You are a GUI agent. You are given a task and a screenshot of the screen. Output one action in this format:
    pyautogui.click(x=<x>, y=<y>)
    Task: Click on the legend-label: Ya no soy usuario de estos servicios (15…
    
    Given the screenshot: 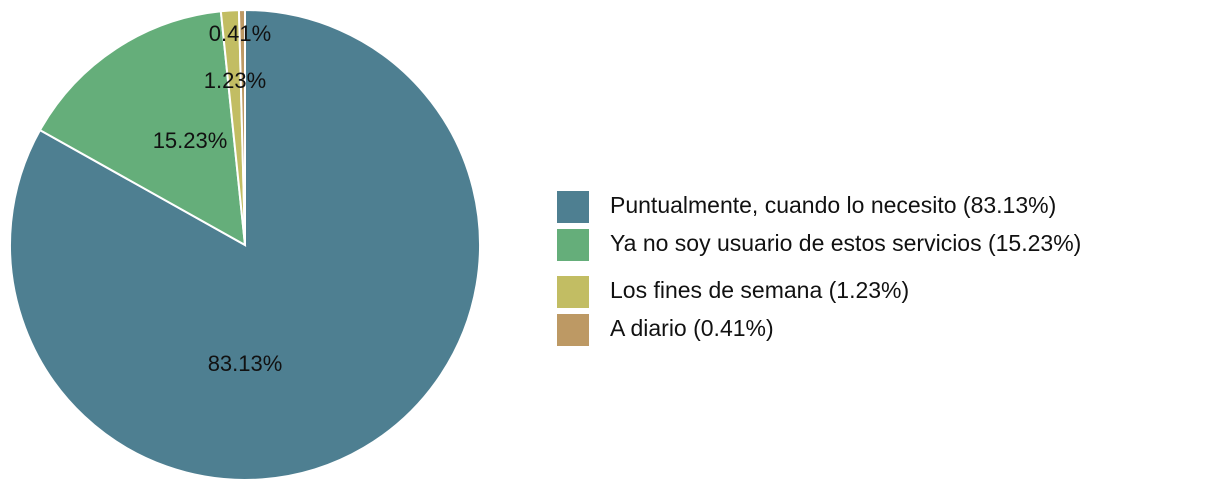 What is the action you would take?
    pyautogui.click(x=845, y=243)
    